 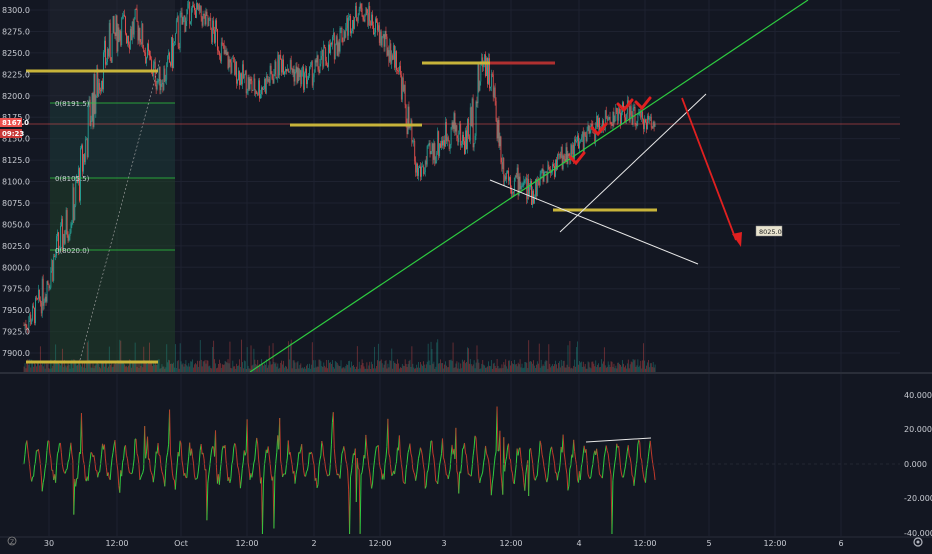 What do you see at coordinates (72, 179) in the screenshot?
I see `fib-label-mid: 0(8105.5)` at bounding box center [72, 179].